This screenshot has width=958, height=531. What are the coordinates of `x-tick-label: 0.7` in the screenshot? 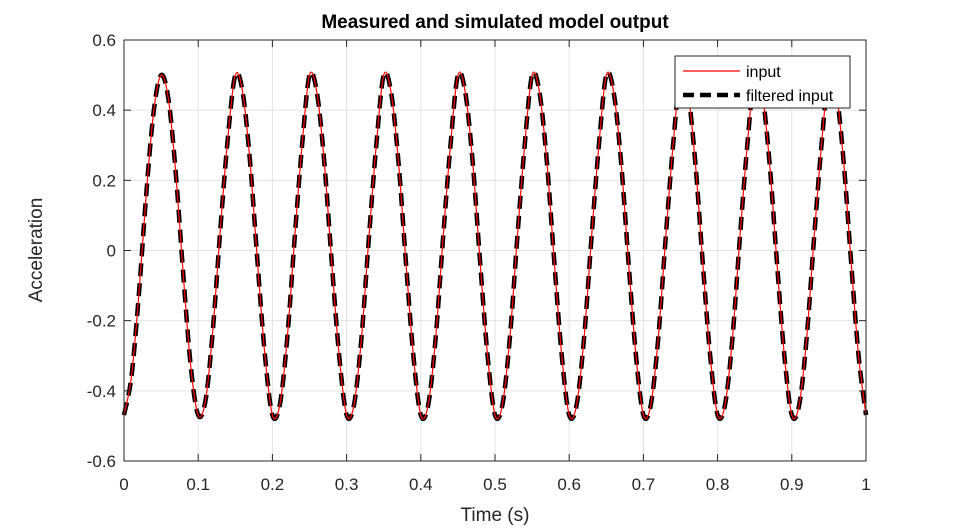 It's located at (644, 484).